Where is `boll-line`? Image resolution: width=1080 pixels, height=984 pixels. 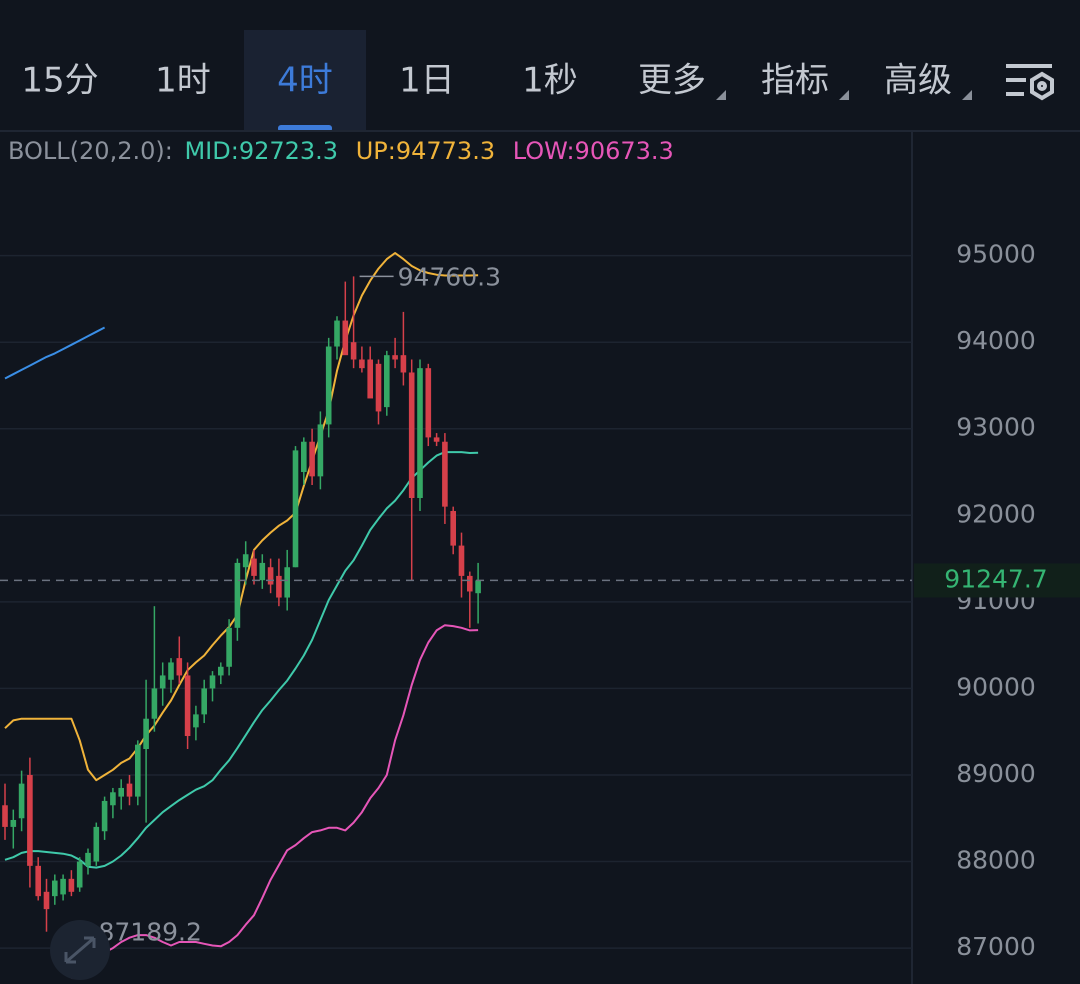
boll-line is located at coordinates (274, 802).